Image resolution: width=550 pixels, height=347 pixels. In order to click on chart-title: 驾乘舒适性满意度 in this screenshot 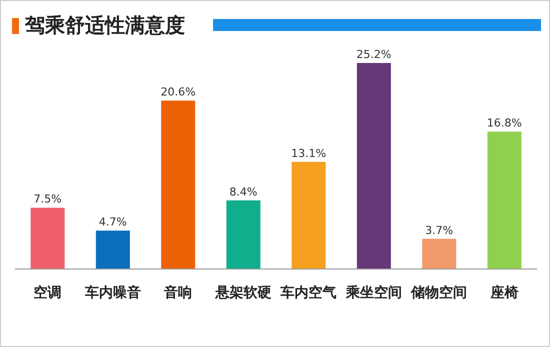, I will do `click(105, 25)`.